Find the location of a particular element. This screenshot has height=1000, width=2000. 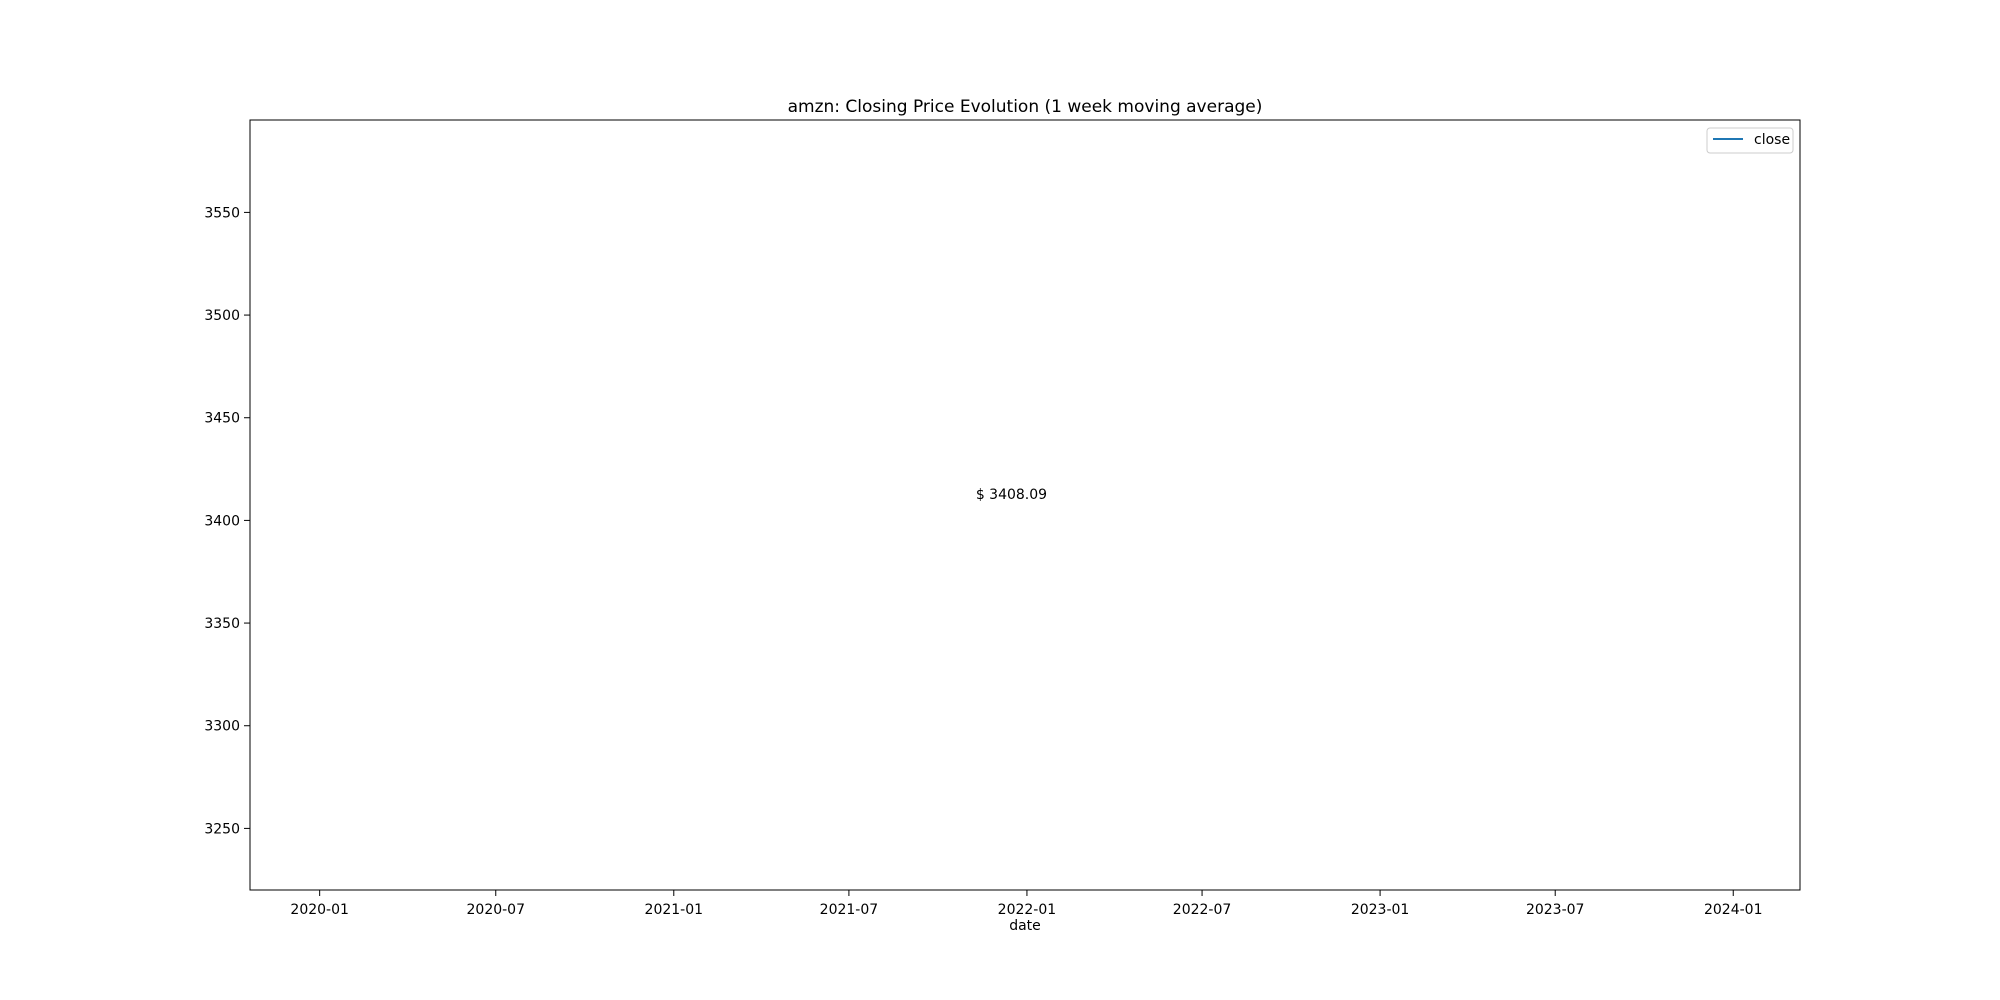

annotation-layer: $ 3408.09 is located at coordinates (1011, 495).